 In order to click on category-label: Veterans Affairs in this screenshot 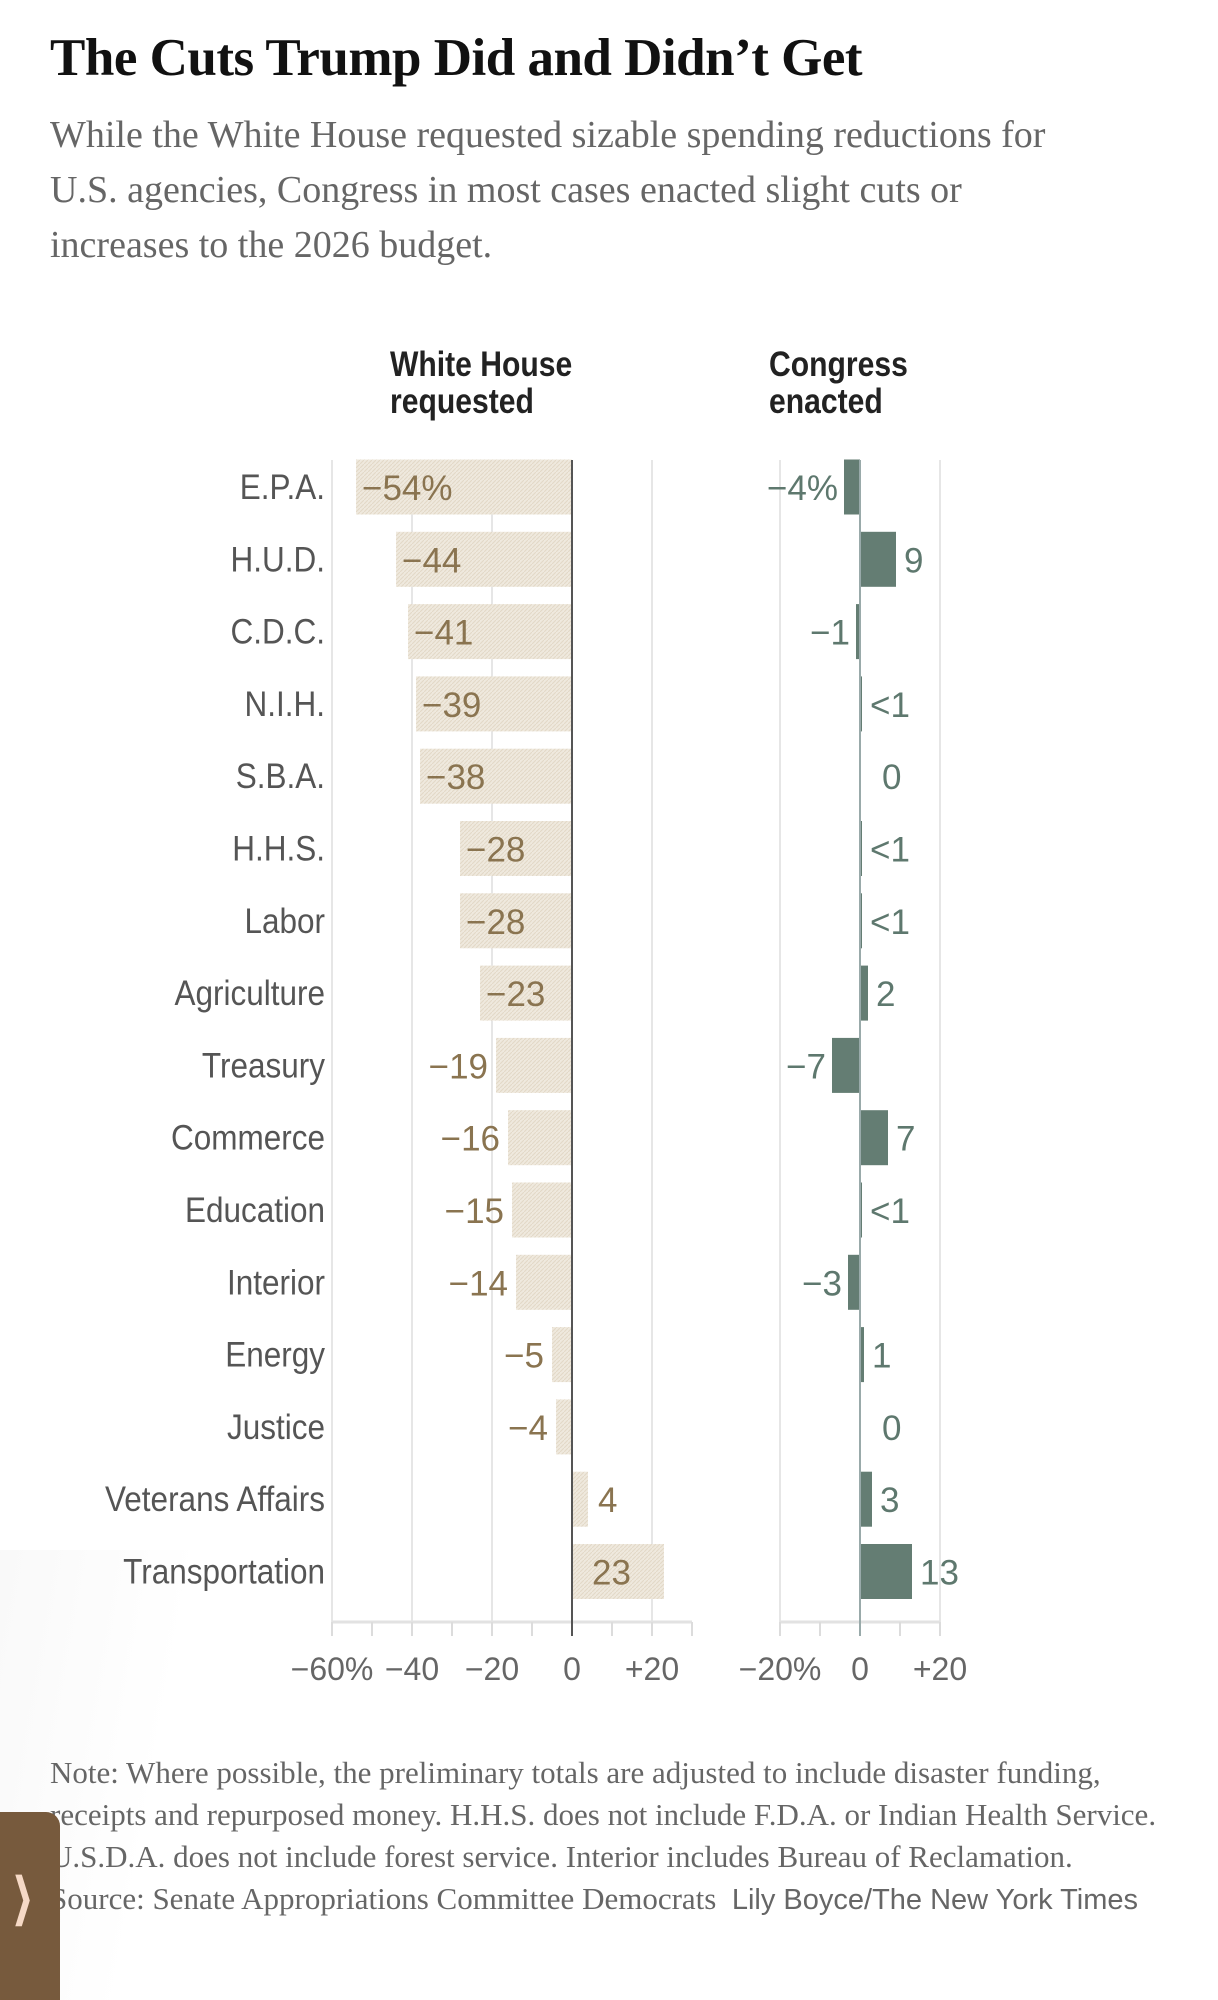, I will do `click(215, 1500)`.